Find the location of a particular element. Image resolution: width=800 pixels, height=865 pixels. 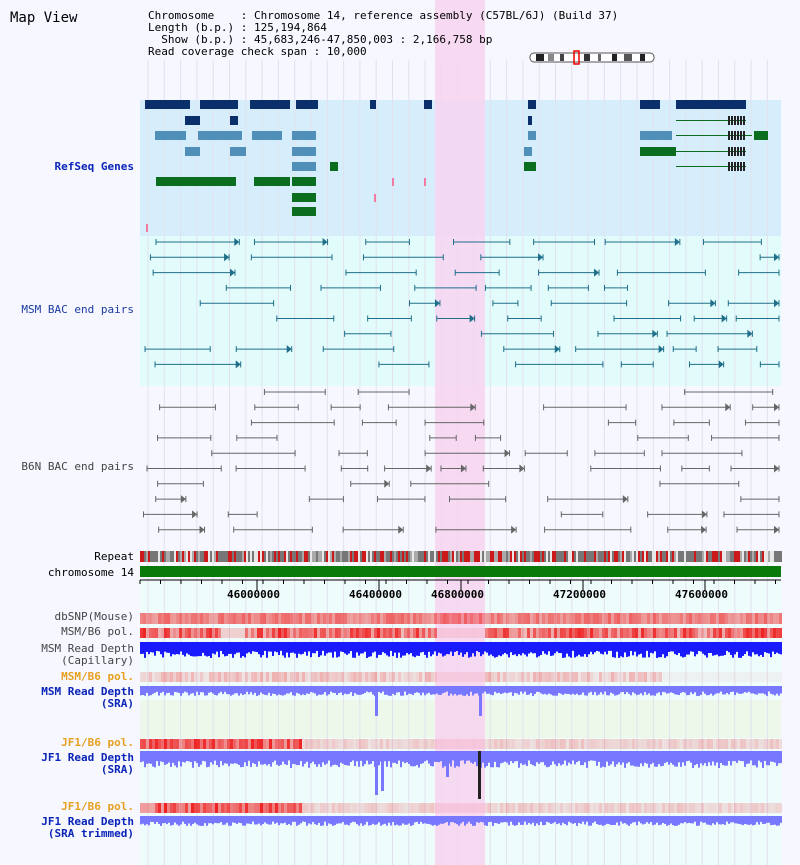

track-label-refseq: RefSeq Genes is located at coordinates (94, 166).